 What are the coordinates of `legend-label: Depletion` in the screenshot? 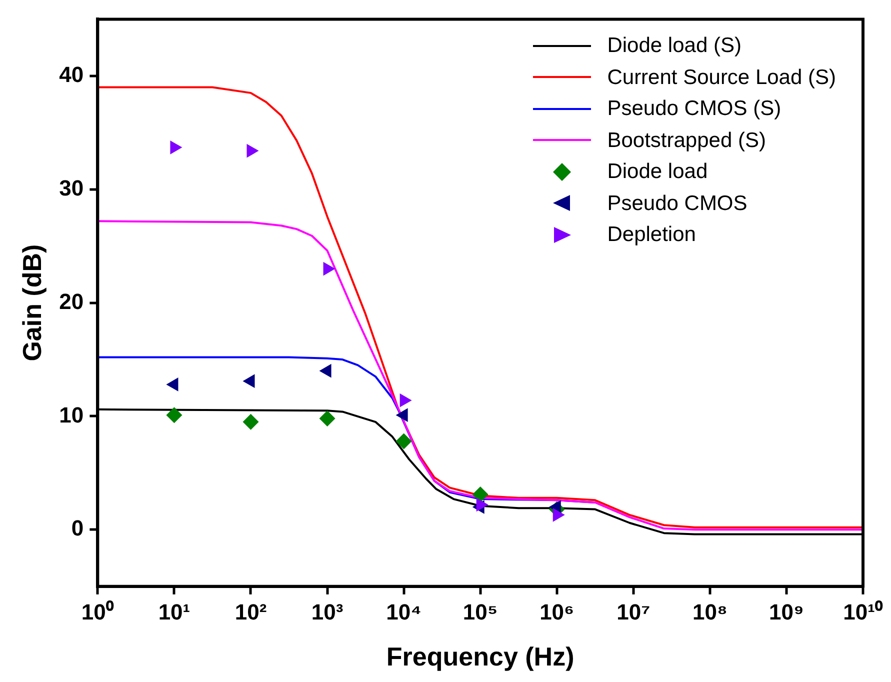 It's located at (651, 235).